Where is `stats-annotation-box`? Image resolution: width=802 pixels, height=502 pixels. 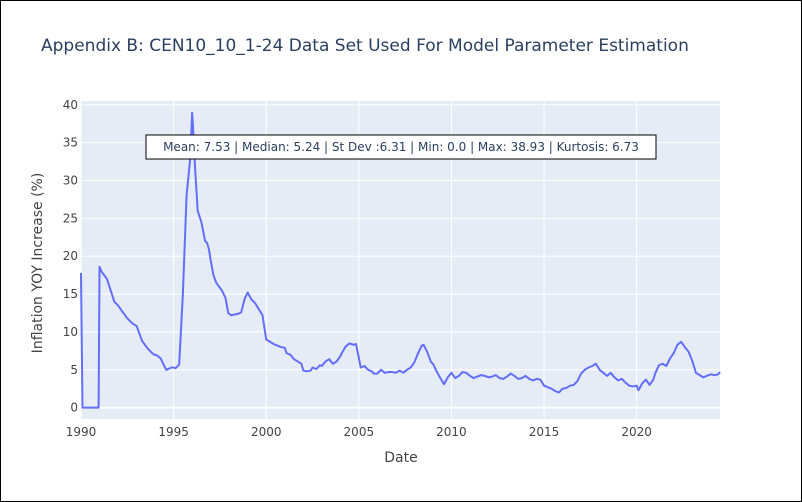 stats-annotation-box is located at coordinates (401, 147).